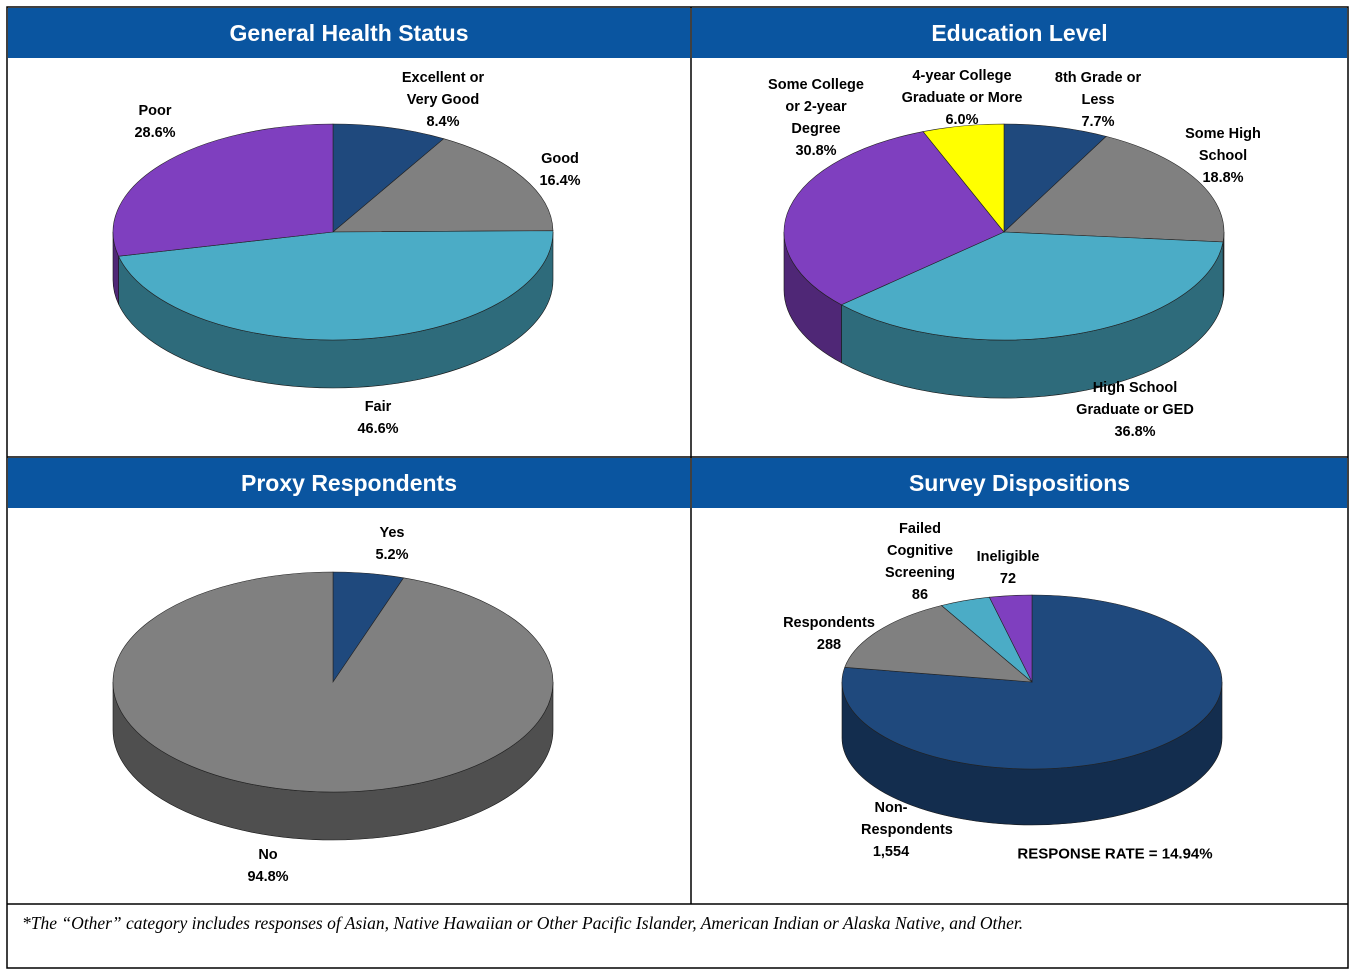  What do you see at coordinates (349, 33) in the screenshot?
I see `chart-title: General Health Status` at bounding box center [349, 33].